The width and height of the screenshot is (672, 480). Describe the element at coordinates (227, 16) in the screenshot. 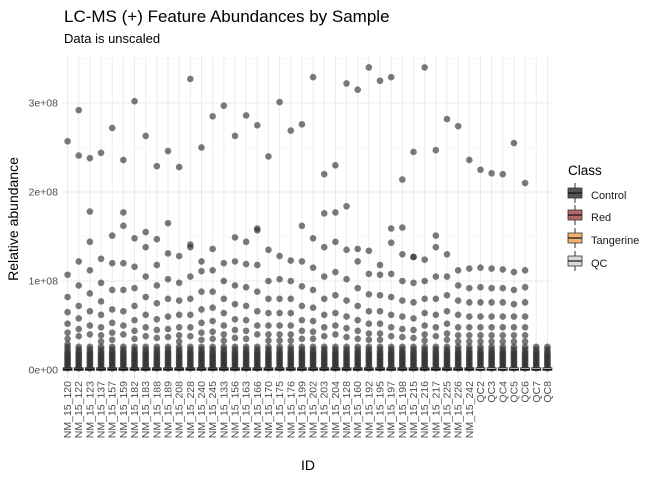

I see `chart-title: LC-MS (+) Feature Abundances by Sample` at that location.